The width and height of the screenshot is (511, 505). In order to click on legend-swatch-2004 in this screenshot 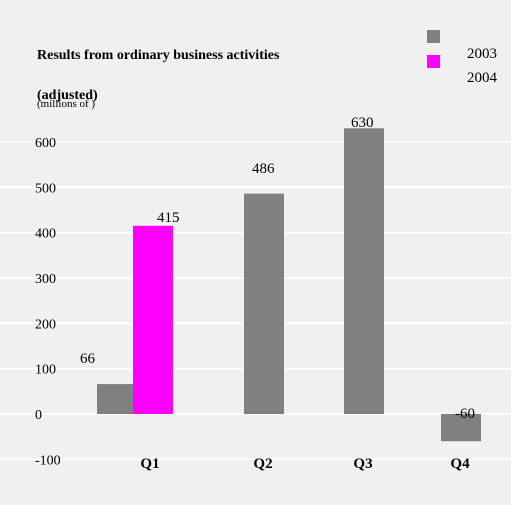, I will do `click(433, 61)`.